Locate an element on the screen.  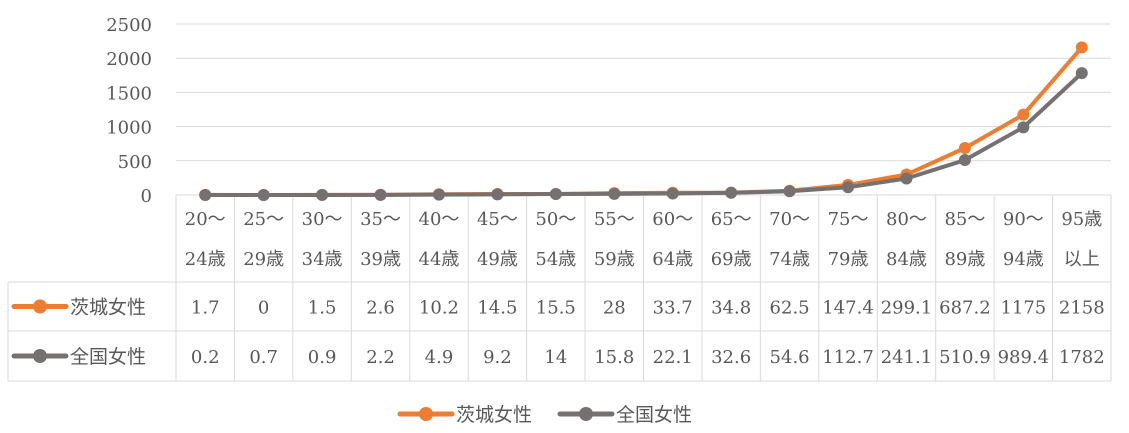
x-tick-label: 84歳 is located at coordinates (906, 259).